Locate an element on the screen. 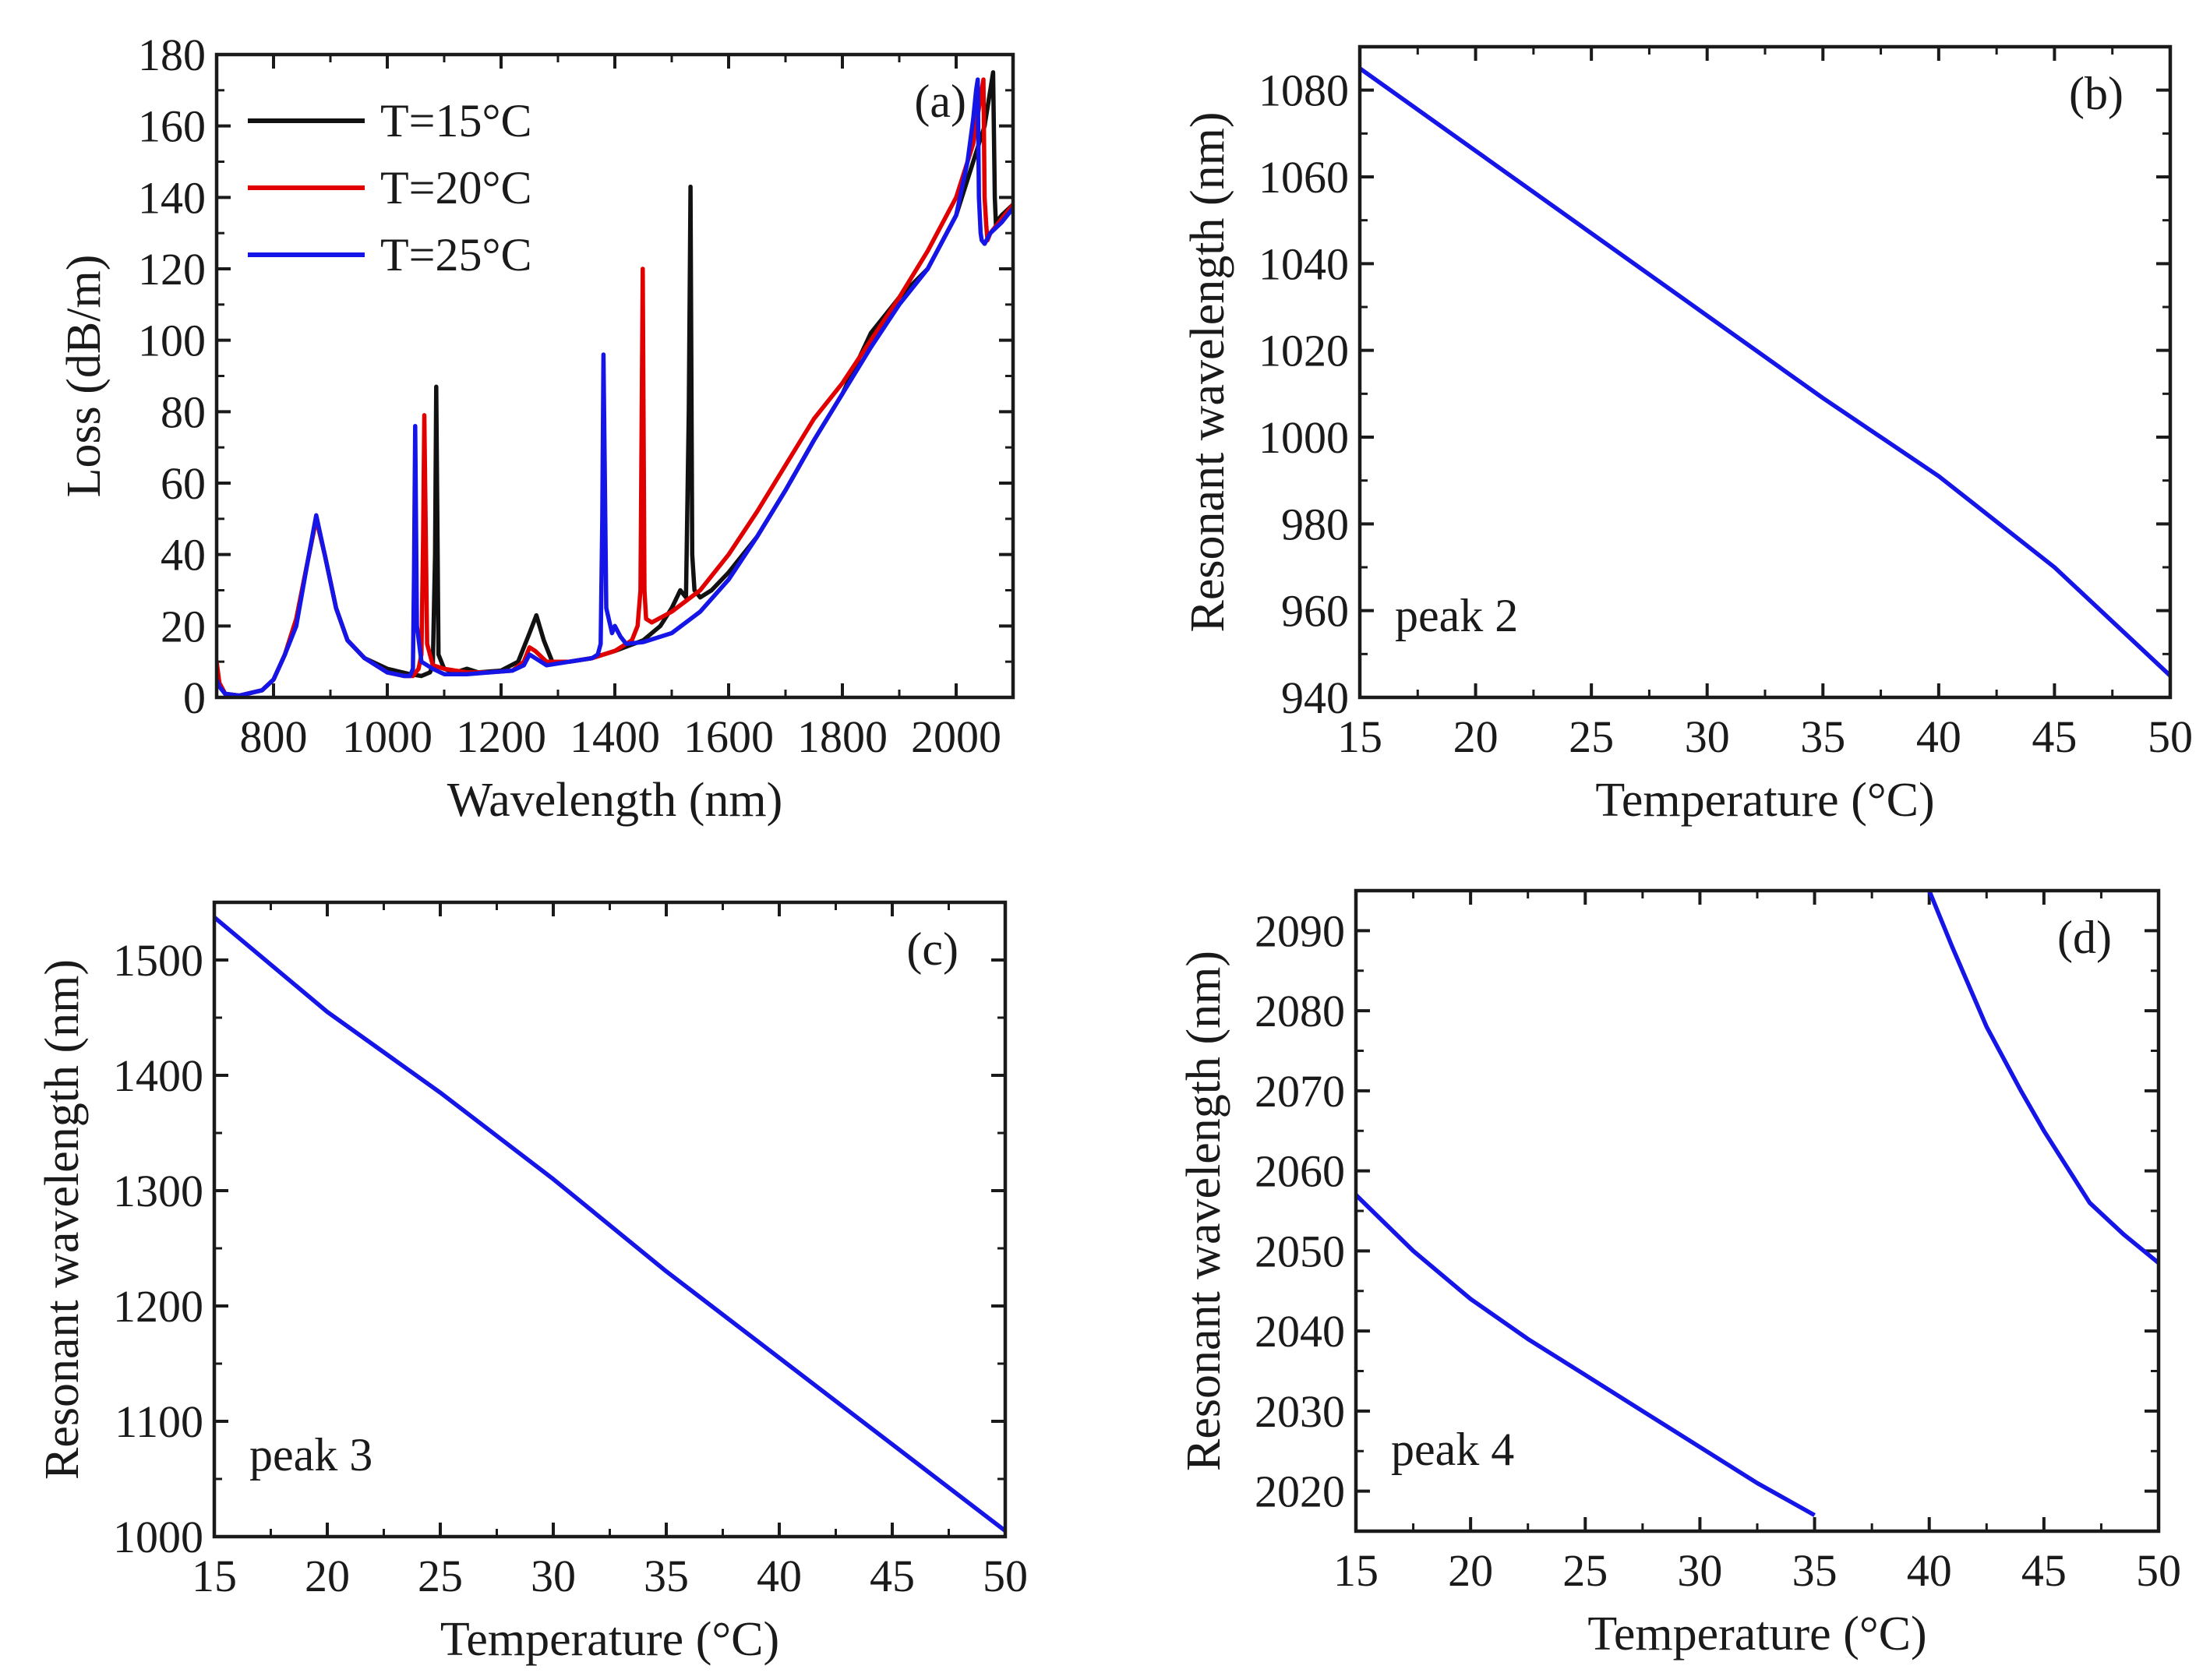  x-tick-label-d: 40 is located at coordinates (1930, 1571).